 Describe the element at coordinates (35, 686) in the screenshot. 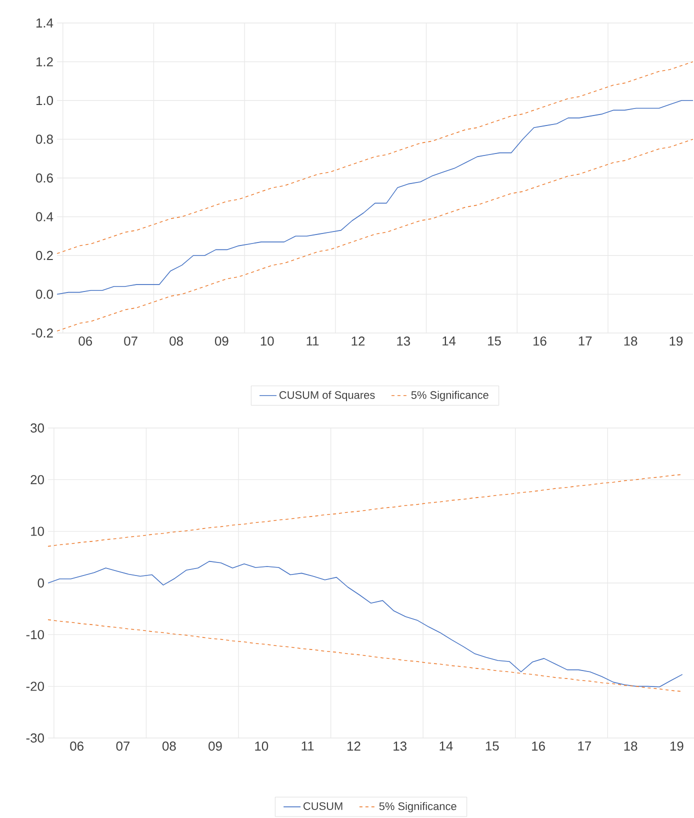

I see `y-tick-label: -20` at that location.